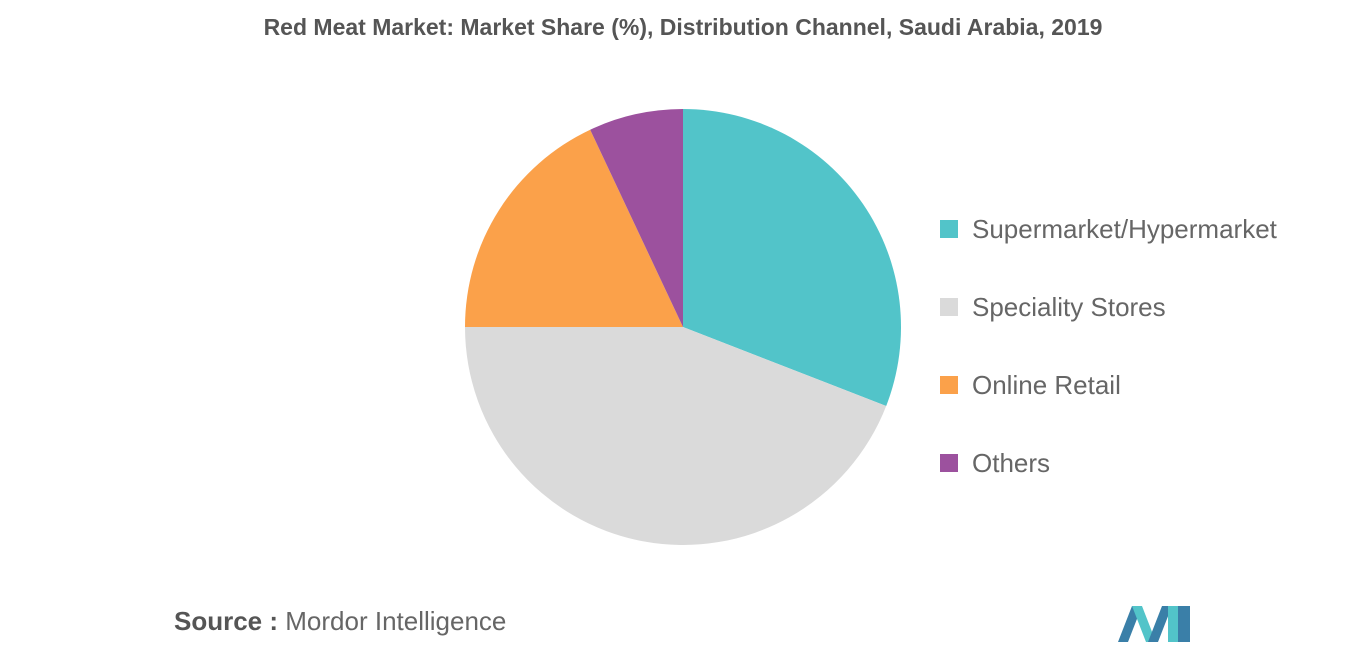  Describe the element at coordinates (1069, 306) in the screenshot. I see `legend-label: Speciality Stores` at that location.